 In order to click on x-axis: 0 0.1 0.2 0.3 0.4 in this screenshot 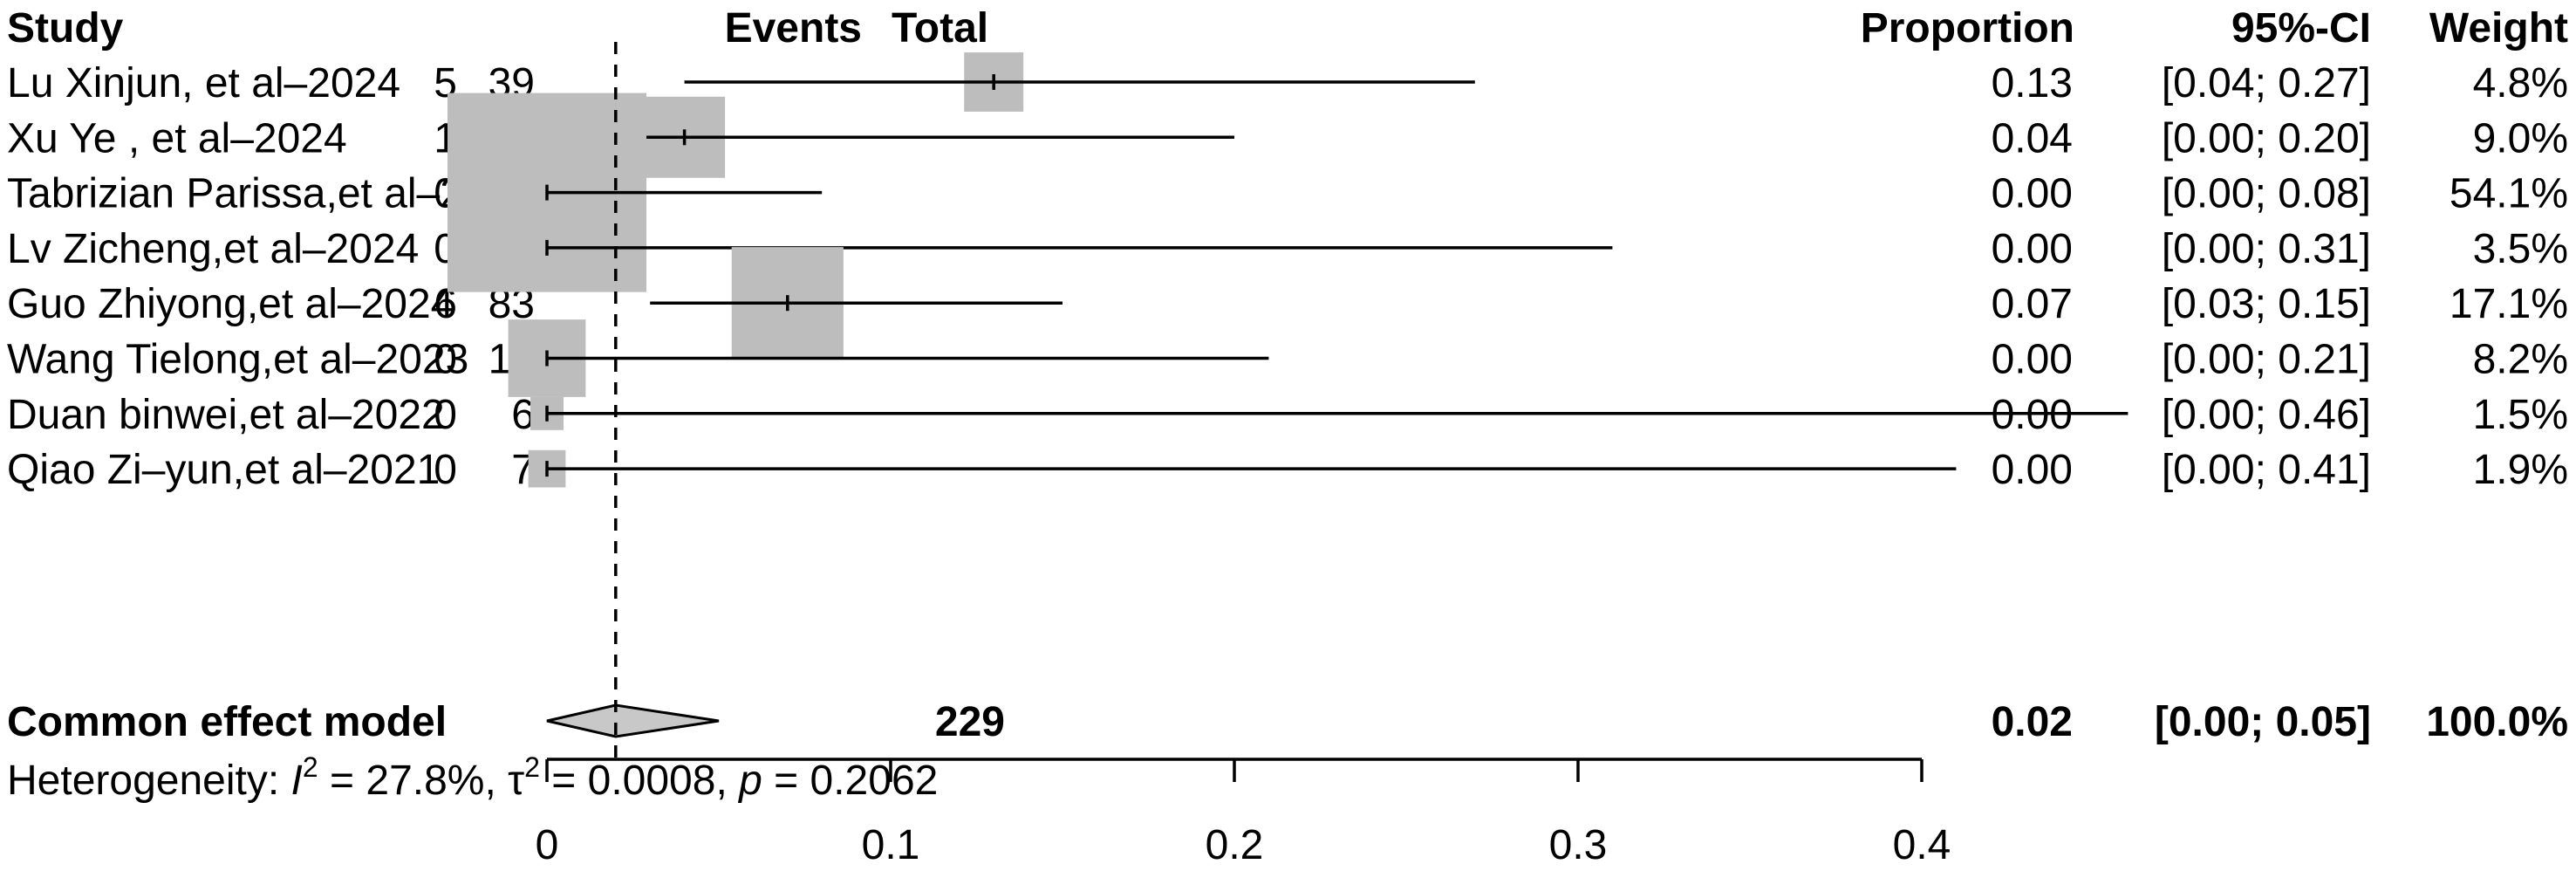, I will do `click(1243, 813)`.